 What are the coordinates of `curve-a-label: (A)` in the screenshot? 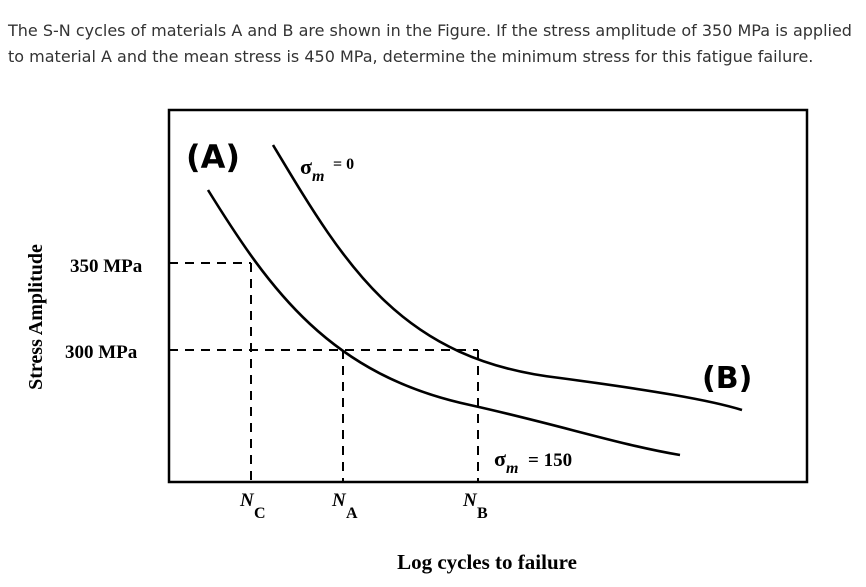 It's located at (213, 157).